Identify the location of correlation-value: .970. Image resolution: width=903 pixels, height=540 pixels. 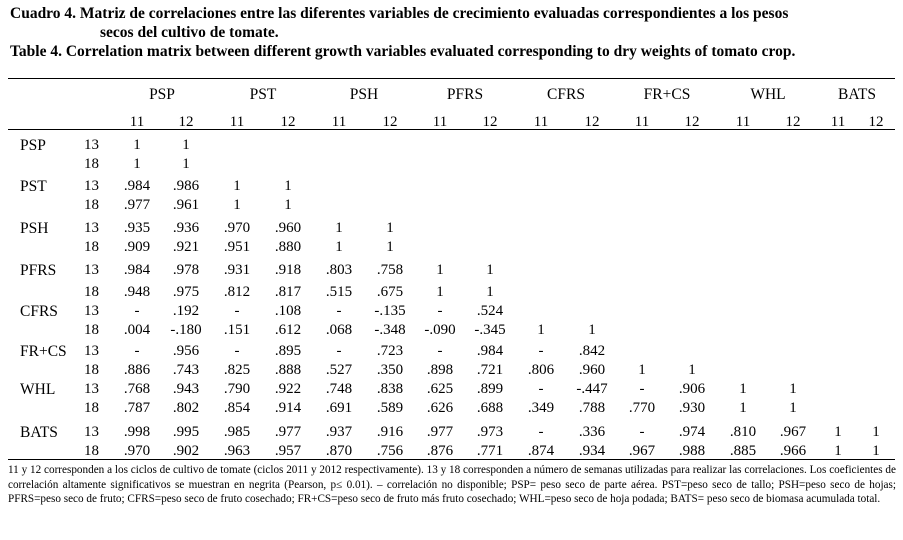
(137, 451).